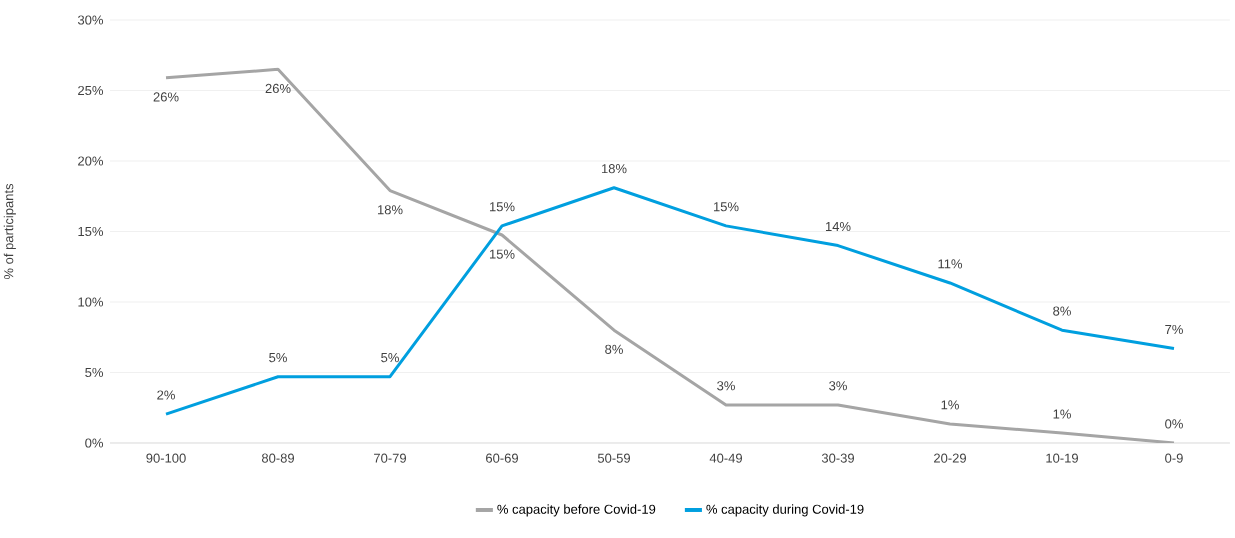  What do you see at coordinates (1174, 329) in the screenshot?
I see `data-label: 7%` at bounding box center [1174, 329].